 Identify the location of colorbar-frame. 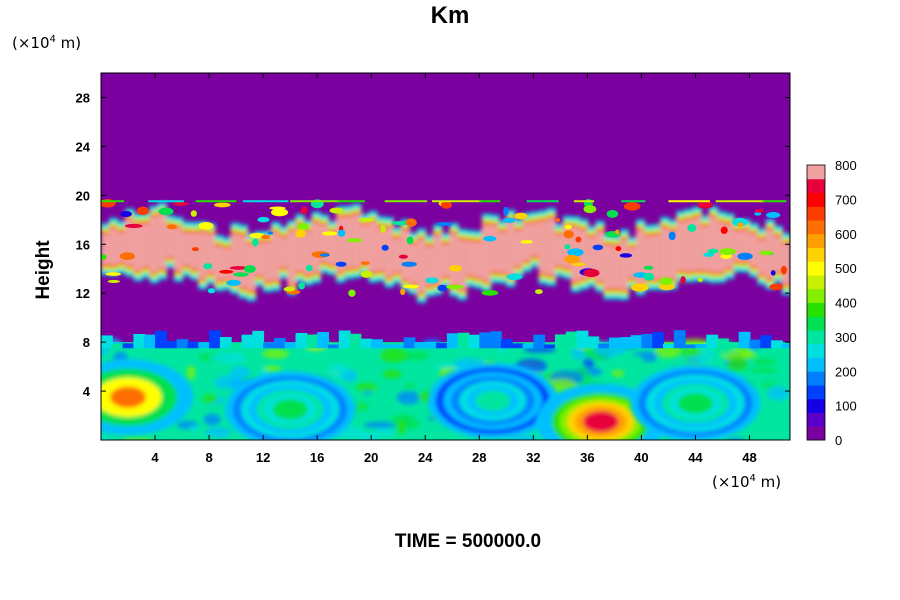
(816, 302).